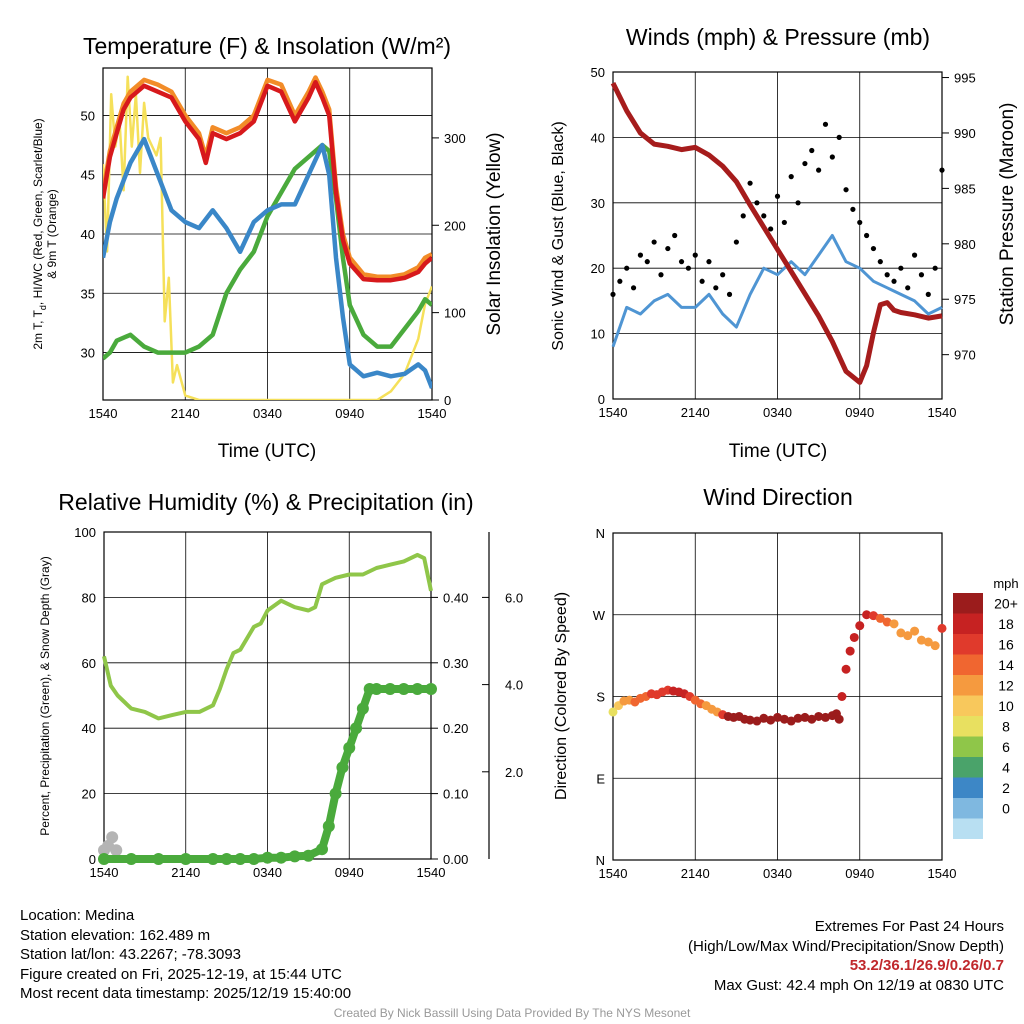 This screenshot has width=1024, height=1024. Describe the element at coordinates (92, 859) in the screenshot. I see `rh-y-tick: 0` at that location.